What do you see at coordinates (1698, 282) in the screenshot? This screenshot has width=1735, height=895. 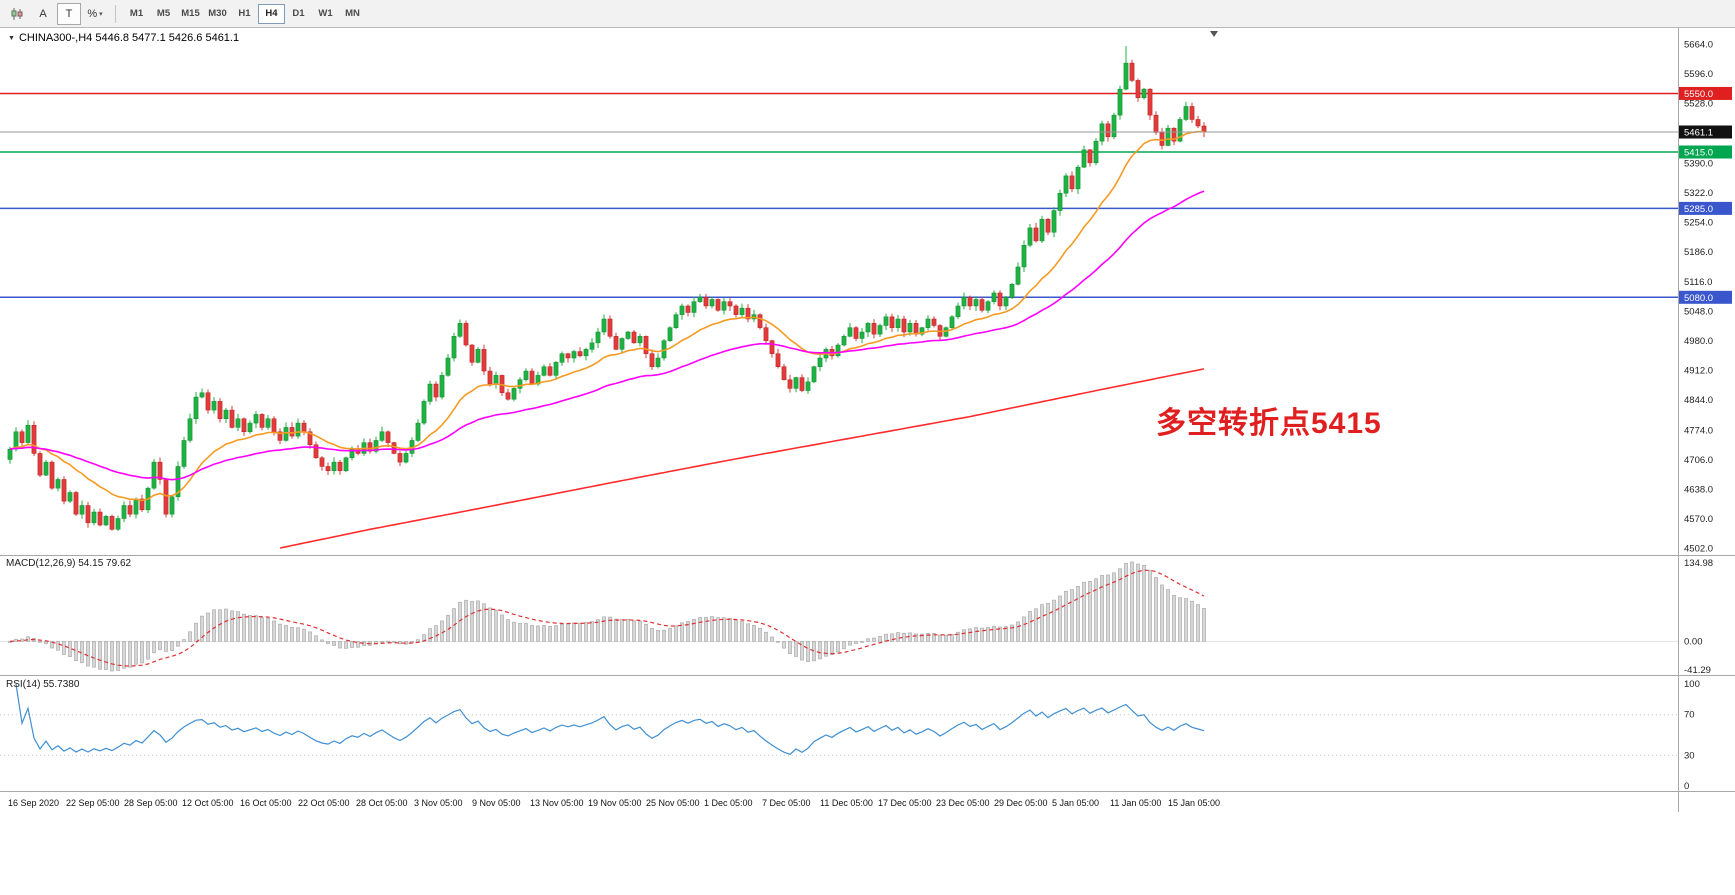 I see `svg-text: 5116.0` at bounding box center [1698, 282].